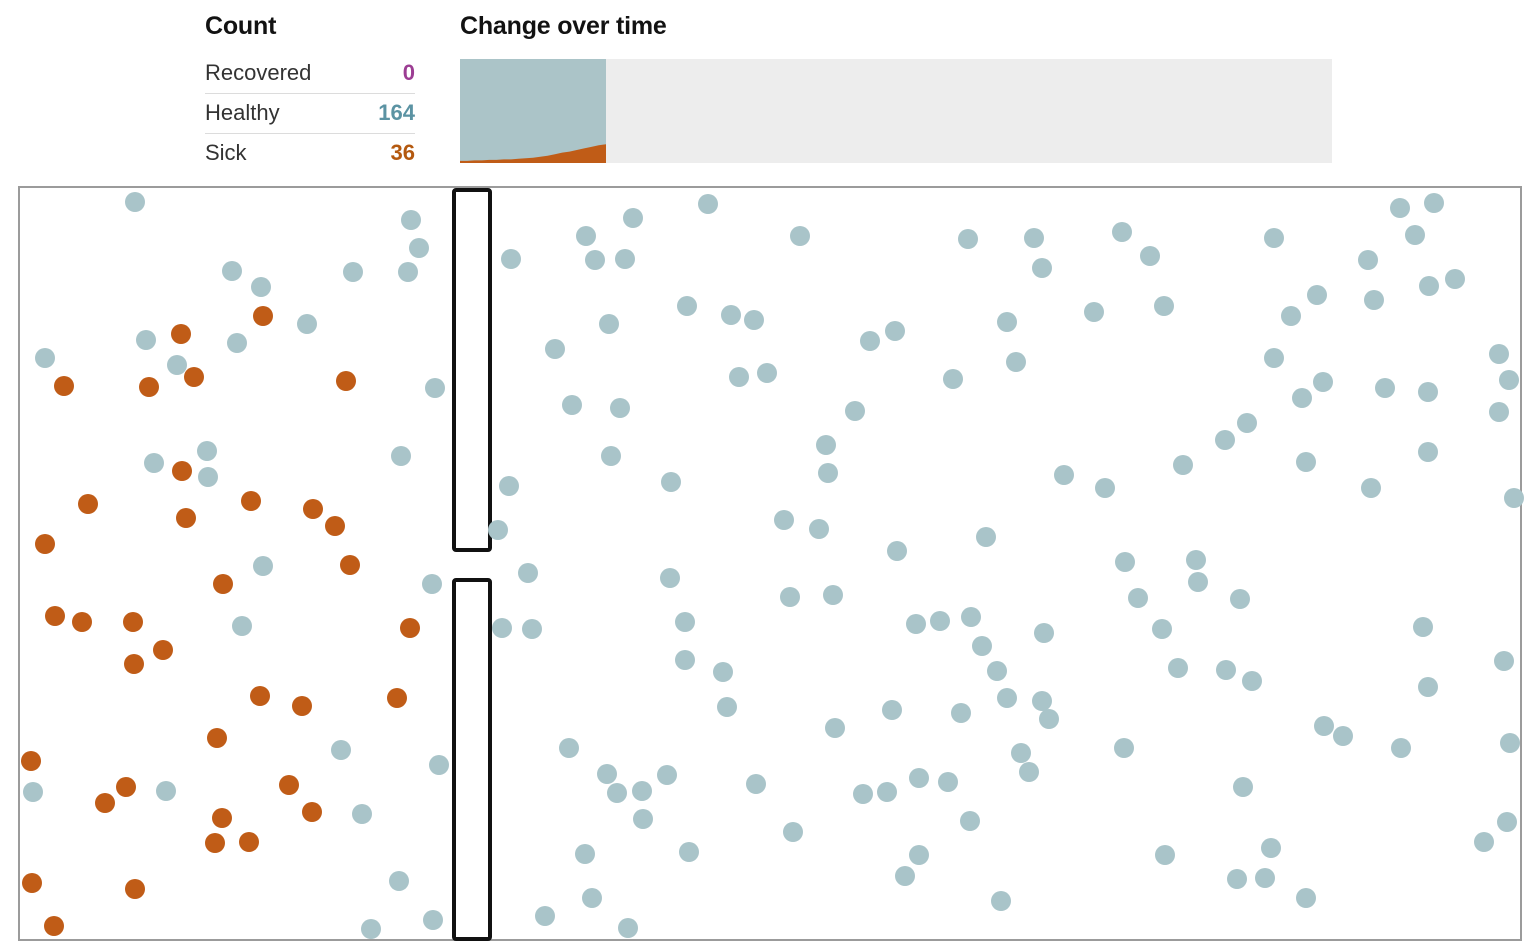  I want to click on stacked-area-plot, so click(533, 111).